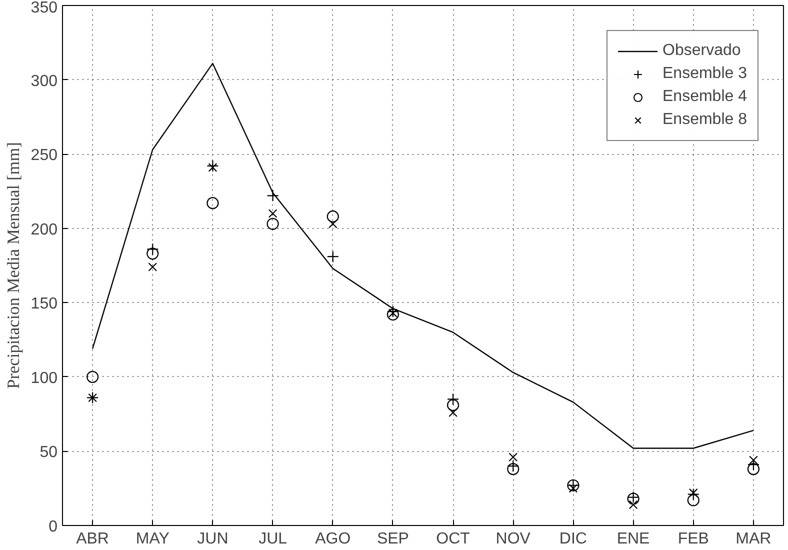 Image resolution: width=788 pixels, height=550 pixels. I want to click on legend-label: Ensemble 4, so click(704, 97).